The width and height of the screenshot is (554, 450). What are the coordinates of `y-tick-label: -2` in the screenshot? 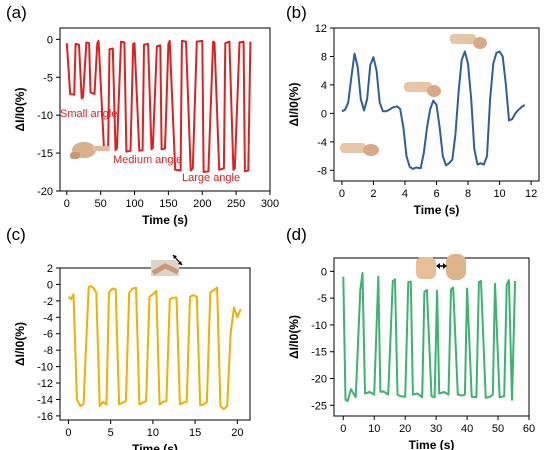 It's located at (48, 302).